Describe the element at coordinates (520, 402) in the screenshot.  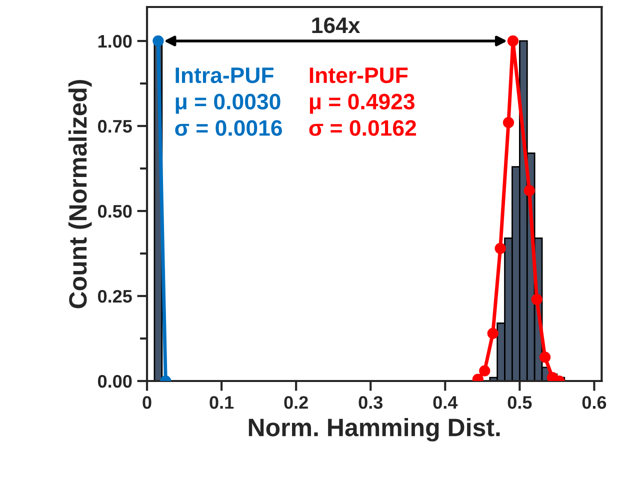
I see `x-tick-label: 0.5` at that location.